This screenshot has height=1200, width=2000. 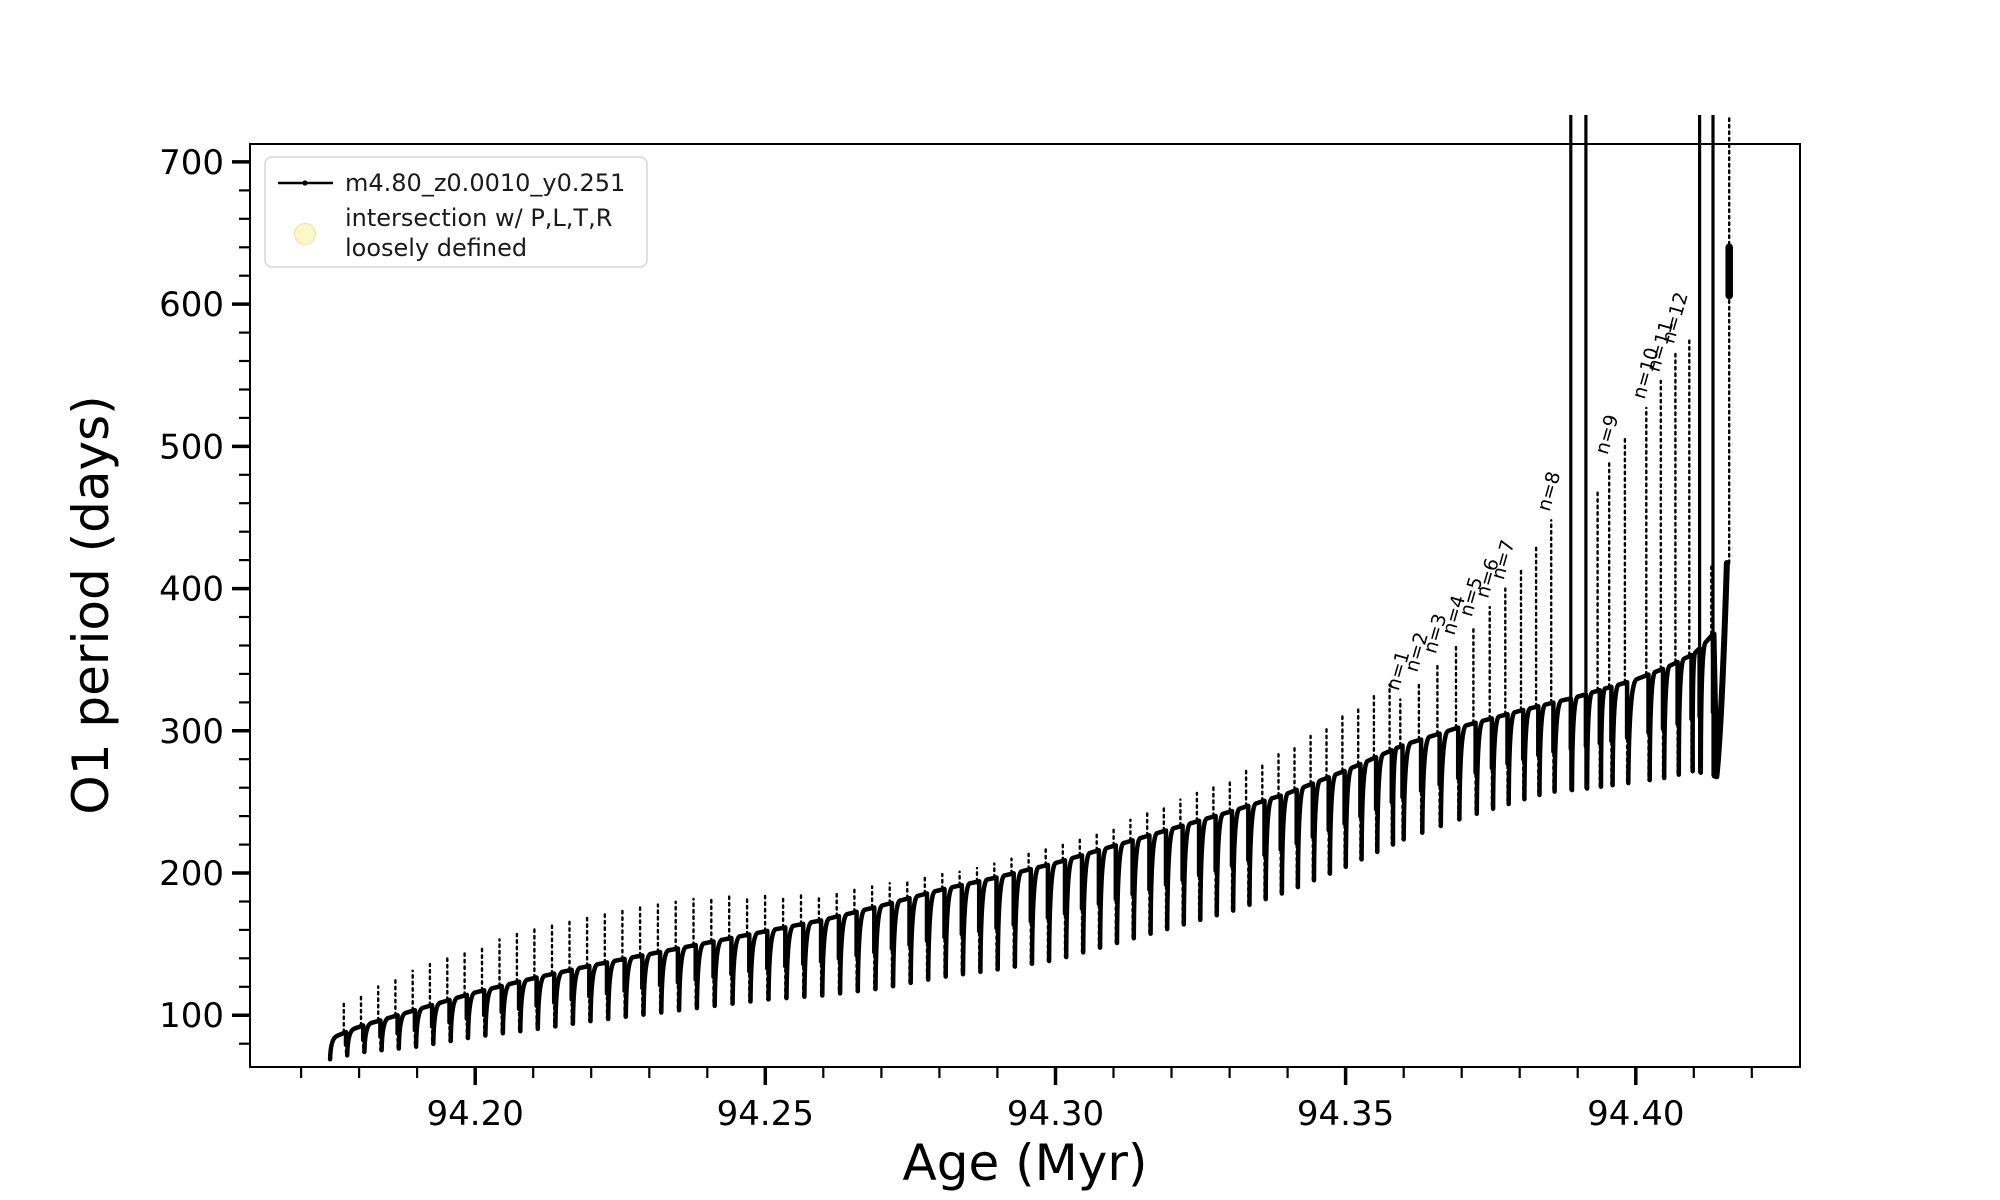 What do you see at coordinates (191, 590) in the screenshot?
I see `y-tick-label: 400` at bounding box center [191, 590].